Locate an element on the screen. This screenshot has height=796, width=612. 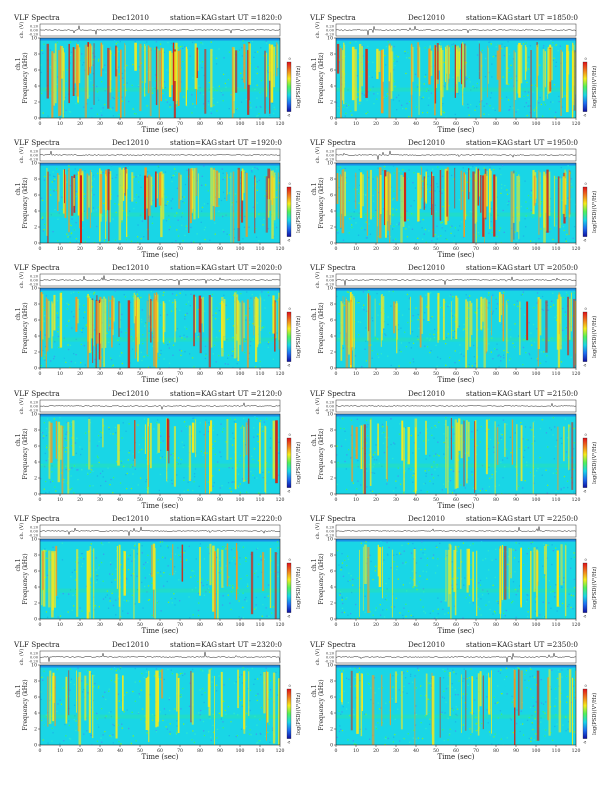
y-tick-label: 6 is located at coordinates (35, 572).